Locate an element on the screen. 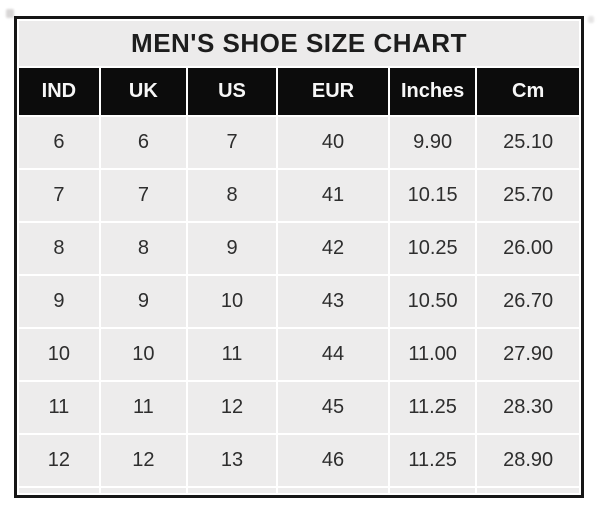 The image size is (605, 521). cell-uk: 9 is located at coordinates (143, 301).